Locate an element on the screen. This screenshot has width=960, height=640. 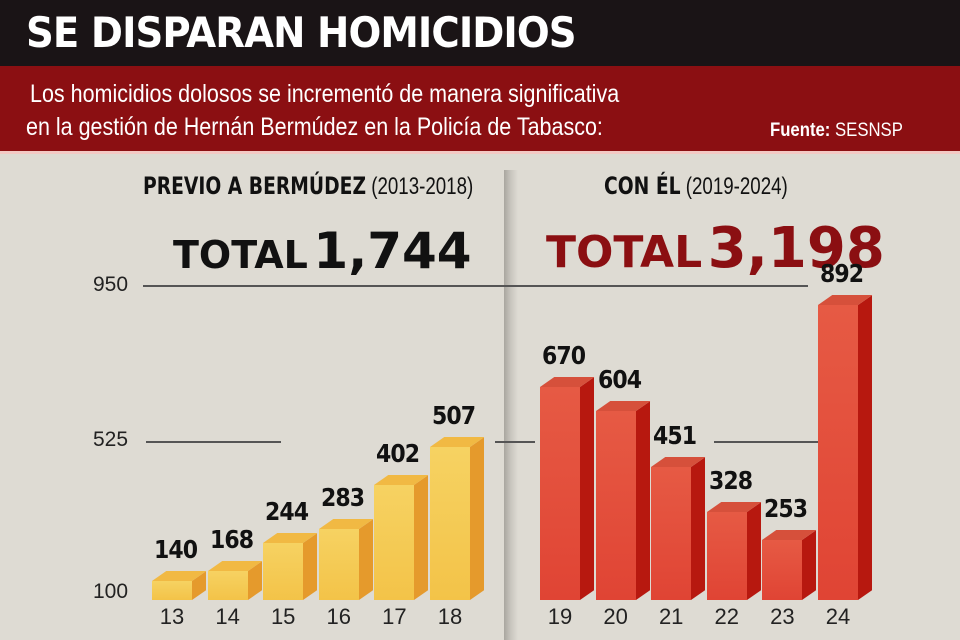
x-label-18: 18 is located at coordinates (450, 616).